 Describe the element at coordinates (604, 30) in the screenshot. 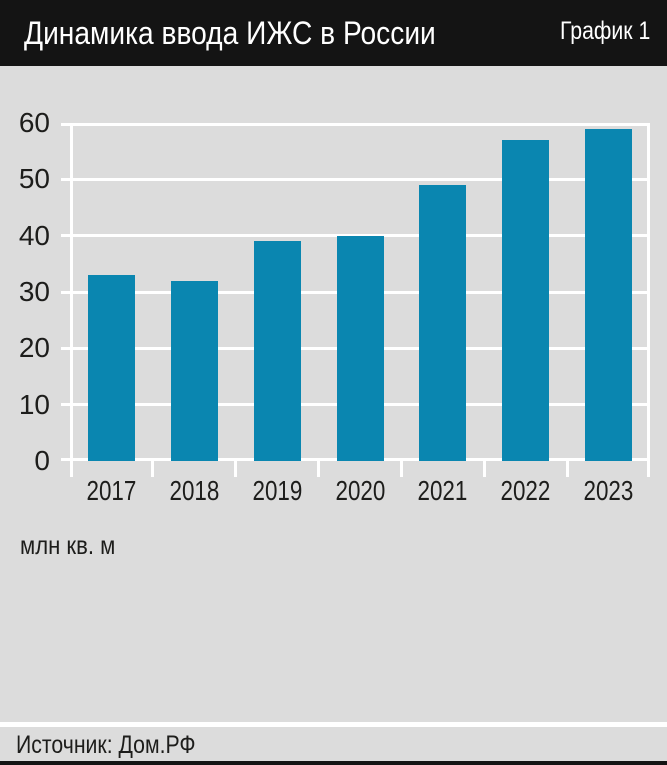

I see `chart-number-label: График 1` at that location.